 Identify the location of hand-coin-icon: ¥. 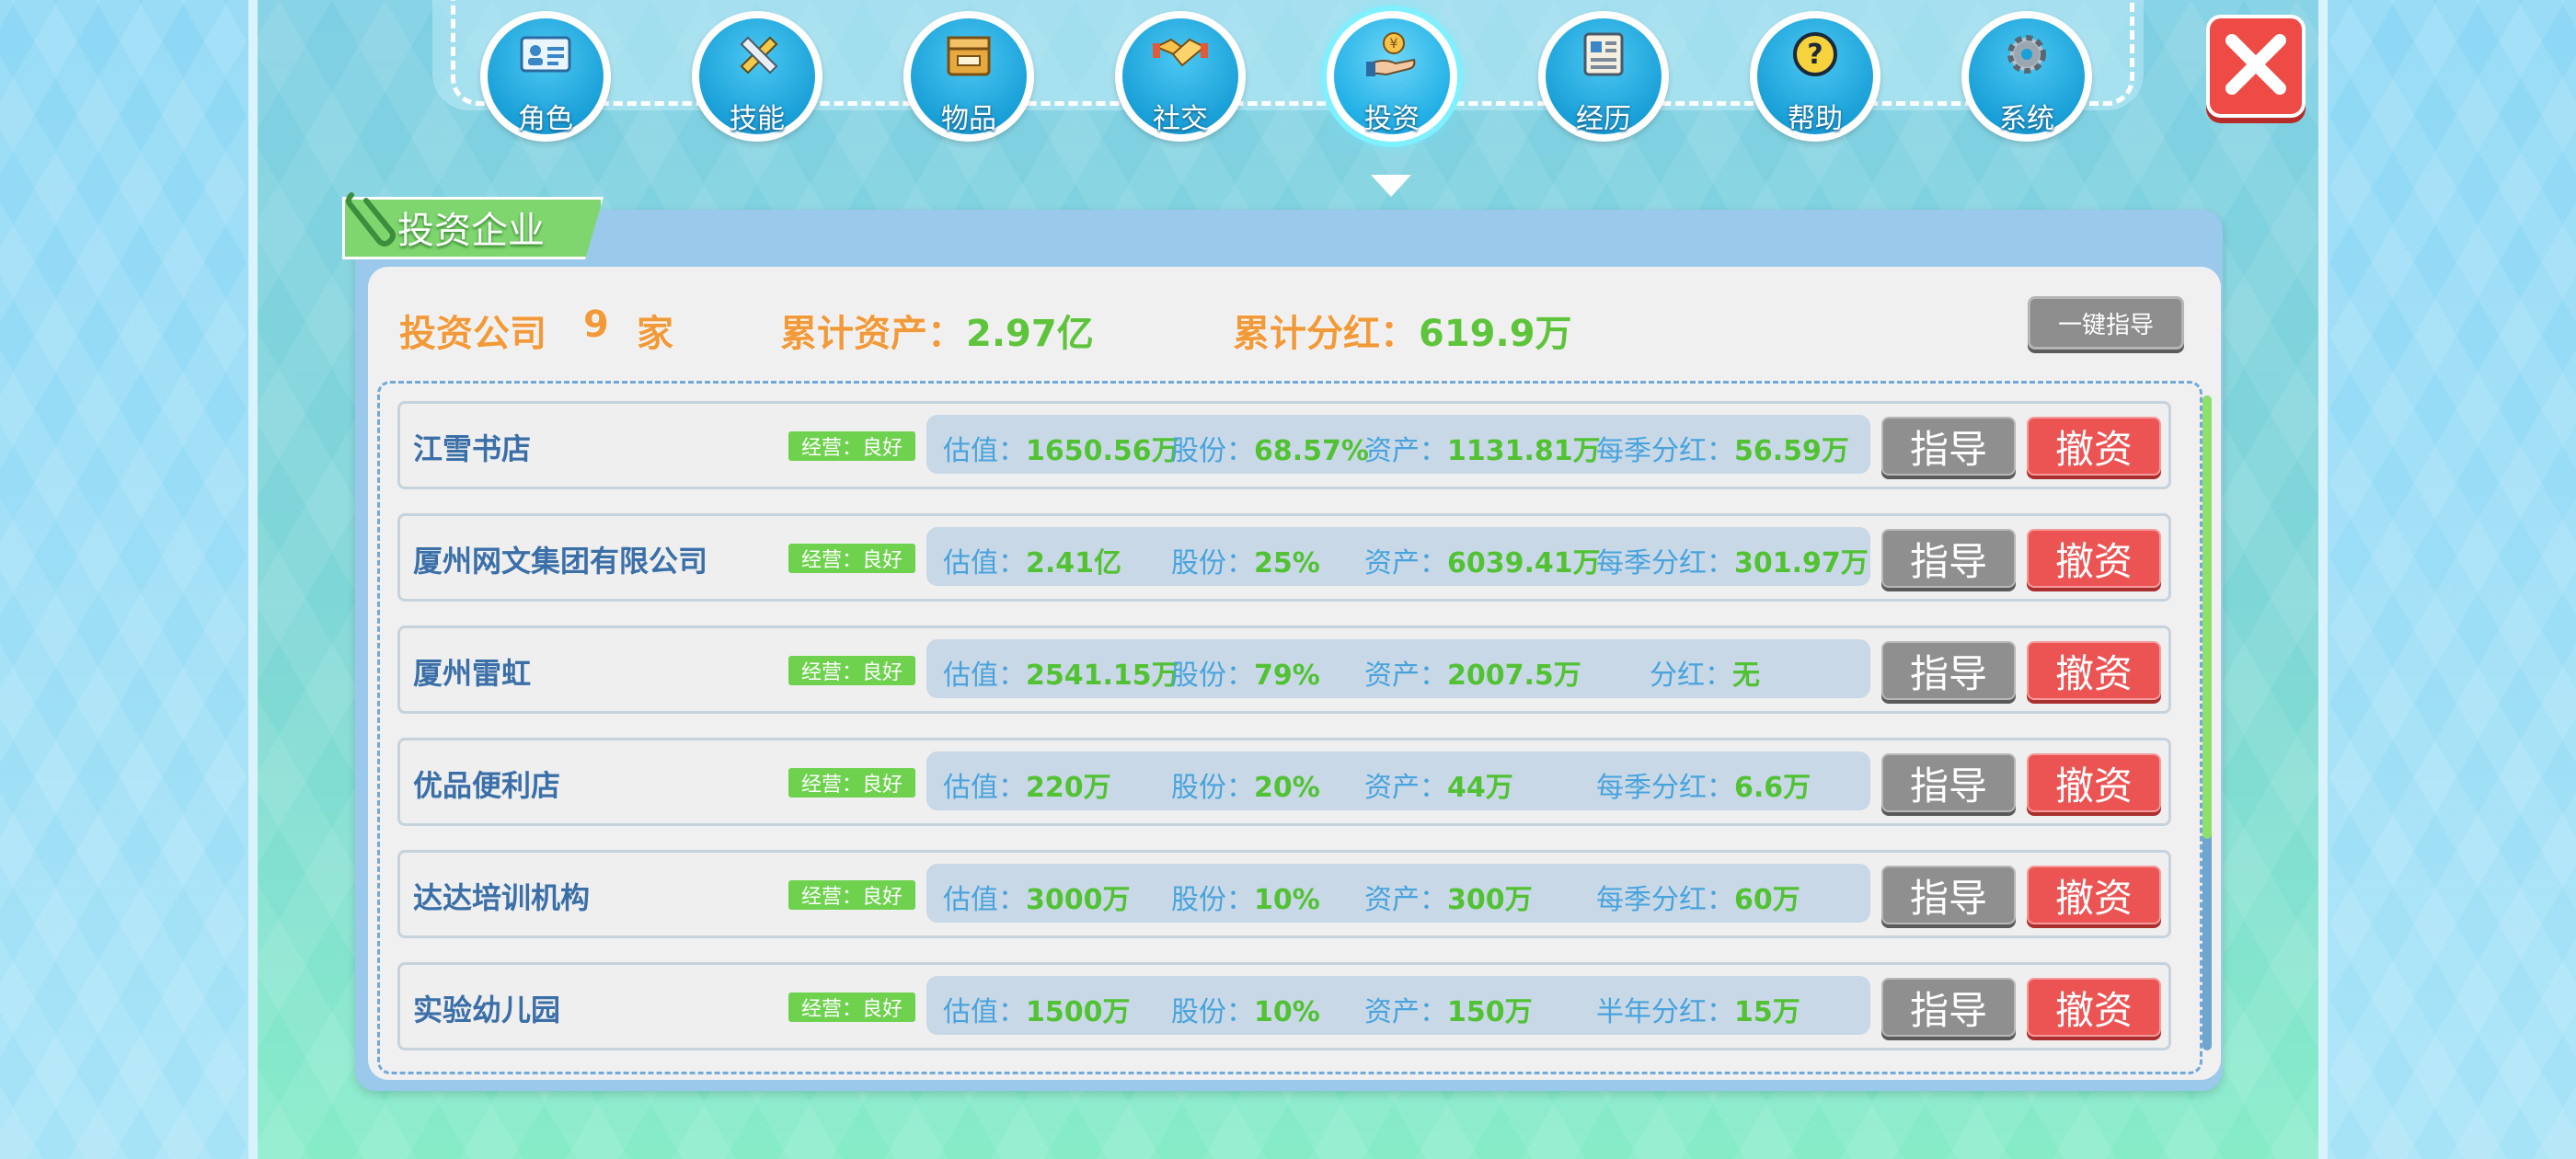
(1392, 54).